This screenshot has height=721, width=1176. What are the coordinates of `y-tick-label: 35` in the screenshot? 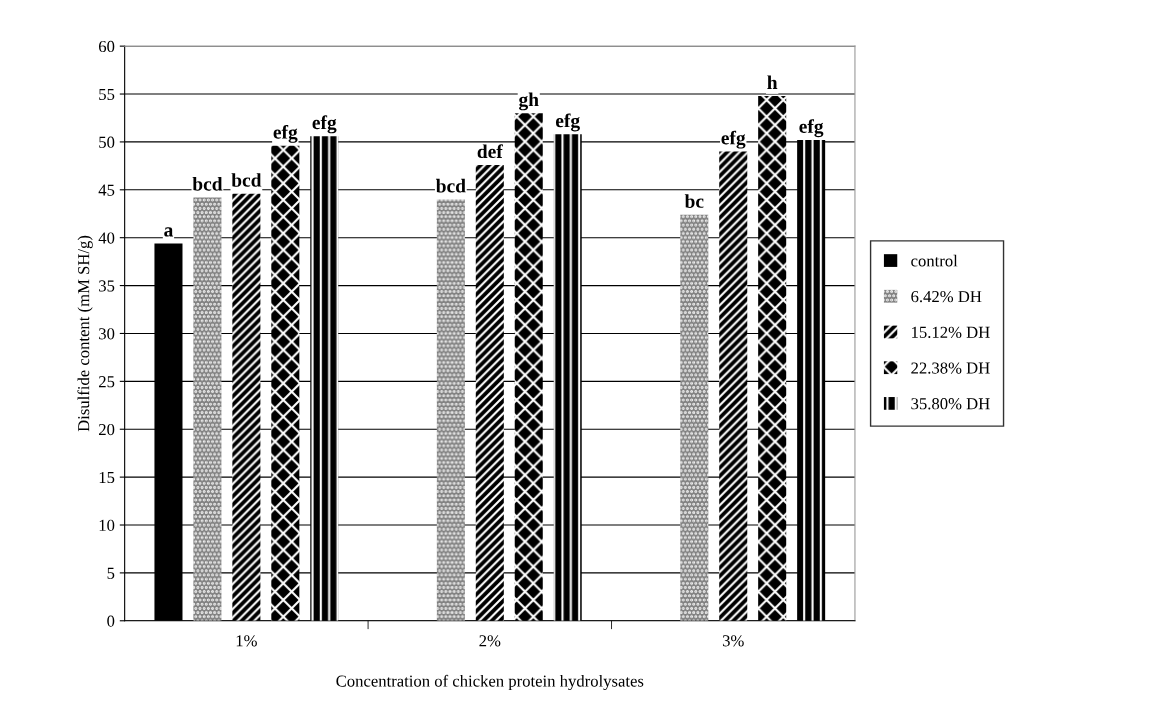 It's located at (107, 286).